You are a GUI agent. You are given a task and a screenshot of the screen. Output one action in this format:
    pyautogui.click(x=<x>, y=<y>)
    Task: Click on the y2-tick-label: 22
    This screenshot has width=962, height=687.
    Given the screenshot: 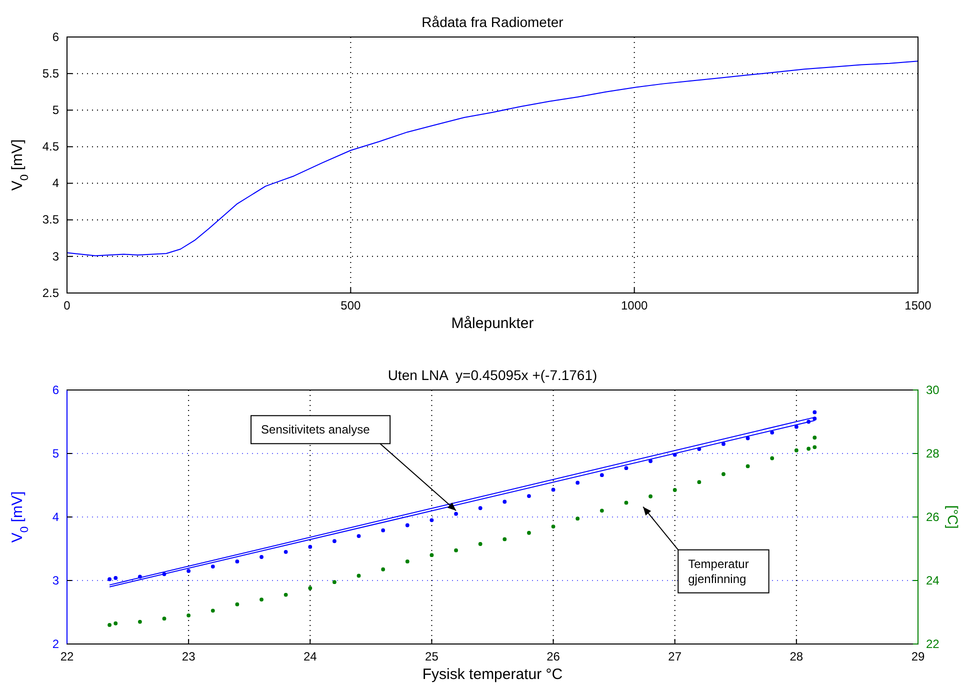 What is the action you would take?
    pyautogui.click(x=933, y=643)
    